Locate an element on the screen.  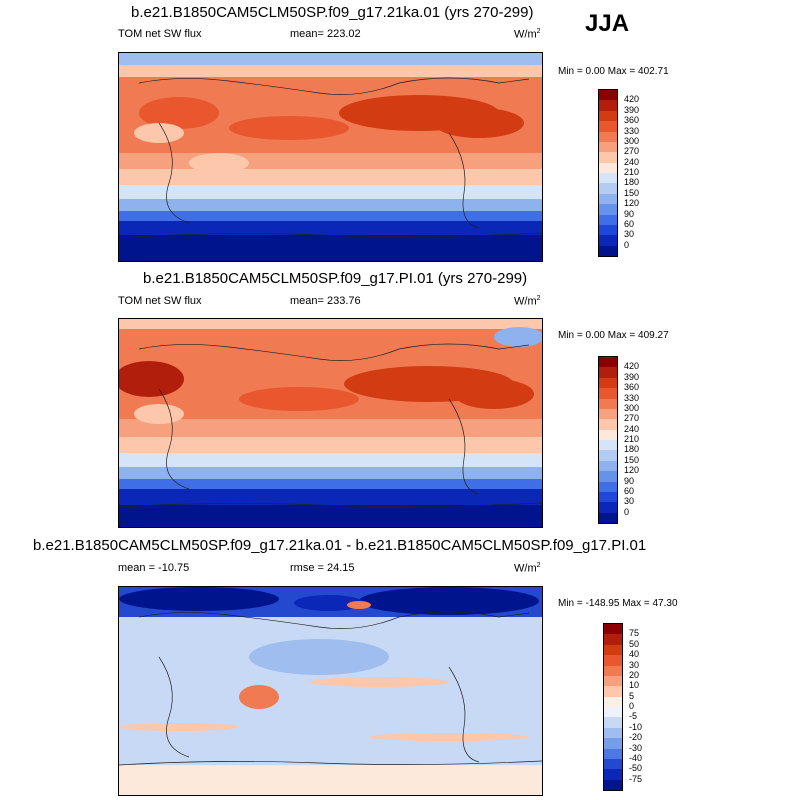
colorbar-tick-label: 40 is located at coordinates (634, 654).